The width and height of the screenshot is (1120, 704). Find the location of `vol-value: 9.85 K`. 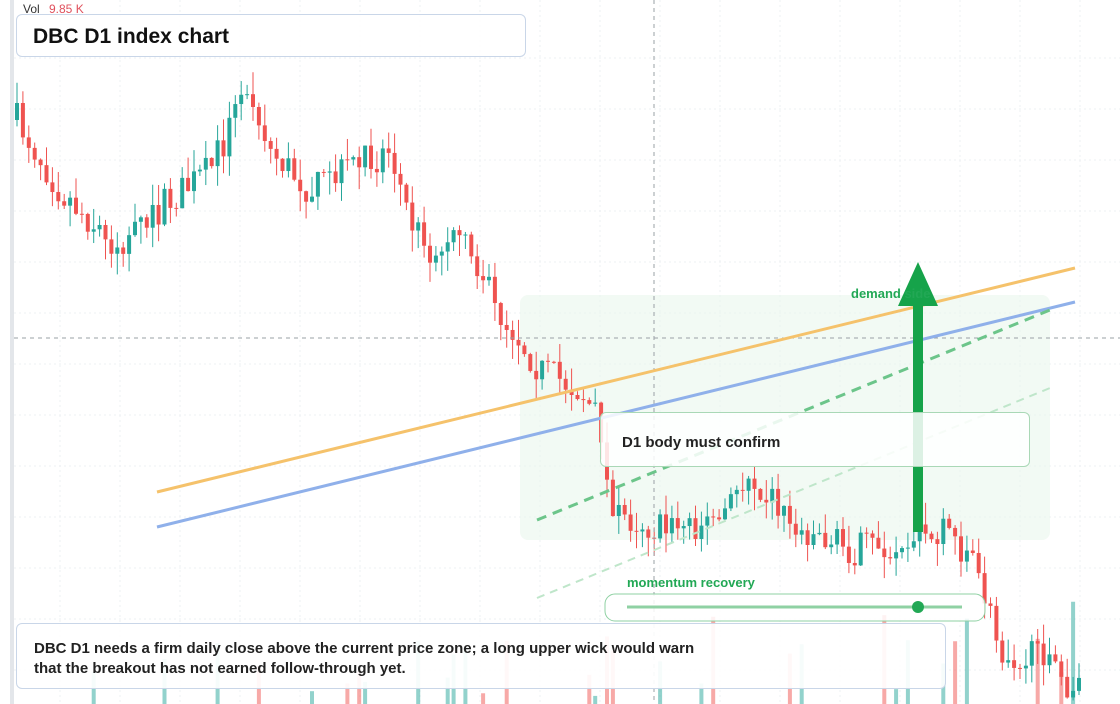

vol-value: 9.85 K is located at coordinates (66, 9).